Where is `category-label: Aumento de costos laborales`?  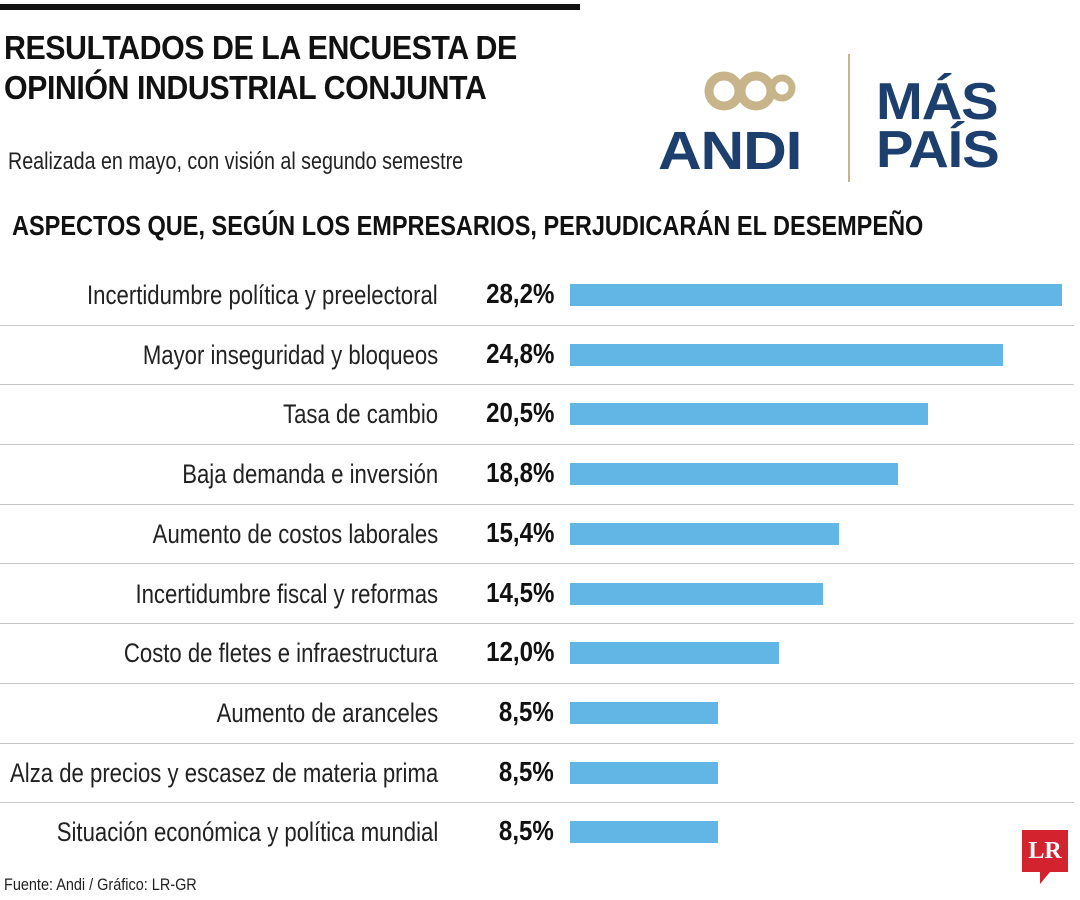 category-label: Aumento de costos laborales is located at coordinates (295, 533).